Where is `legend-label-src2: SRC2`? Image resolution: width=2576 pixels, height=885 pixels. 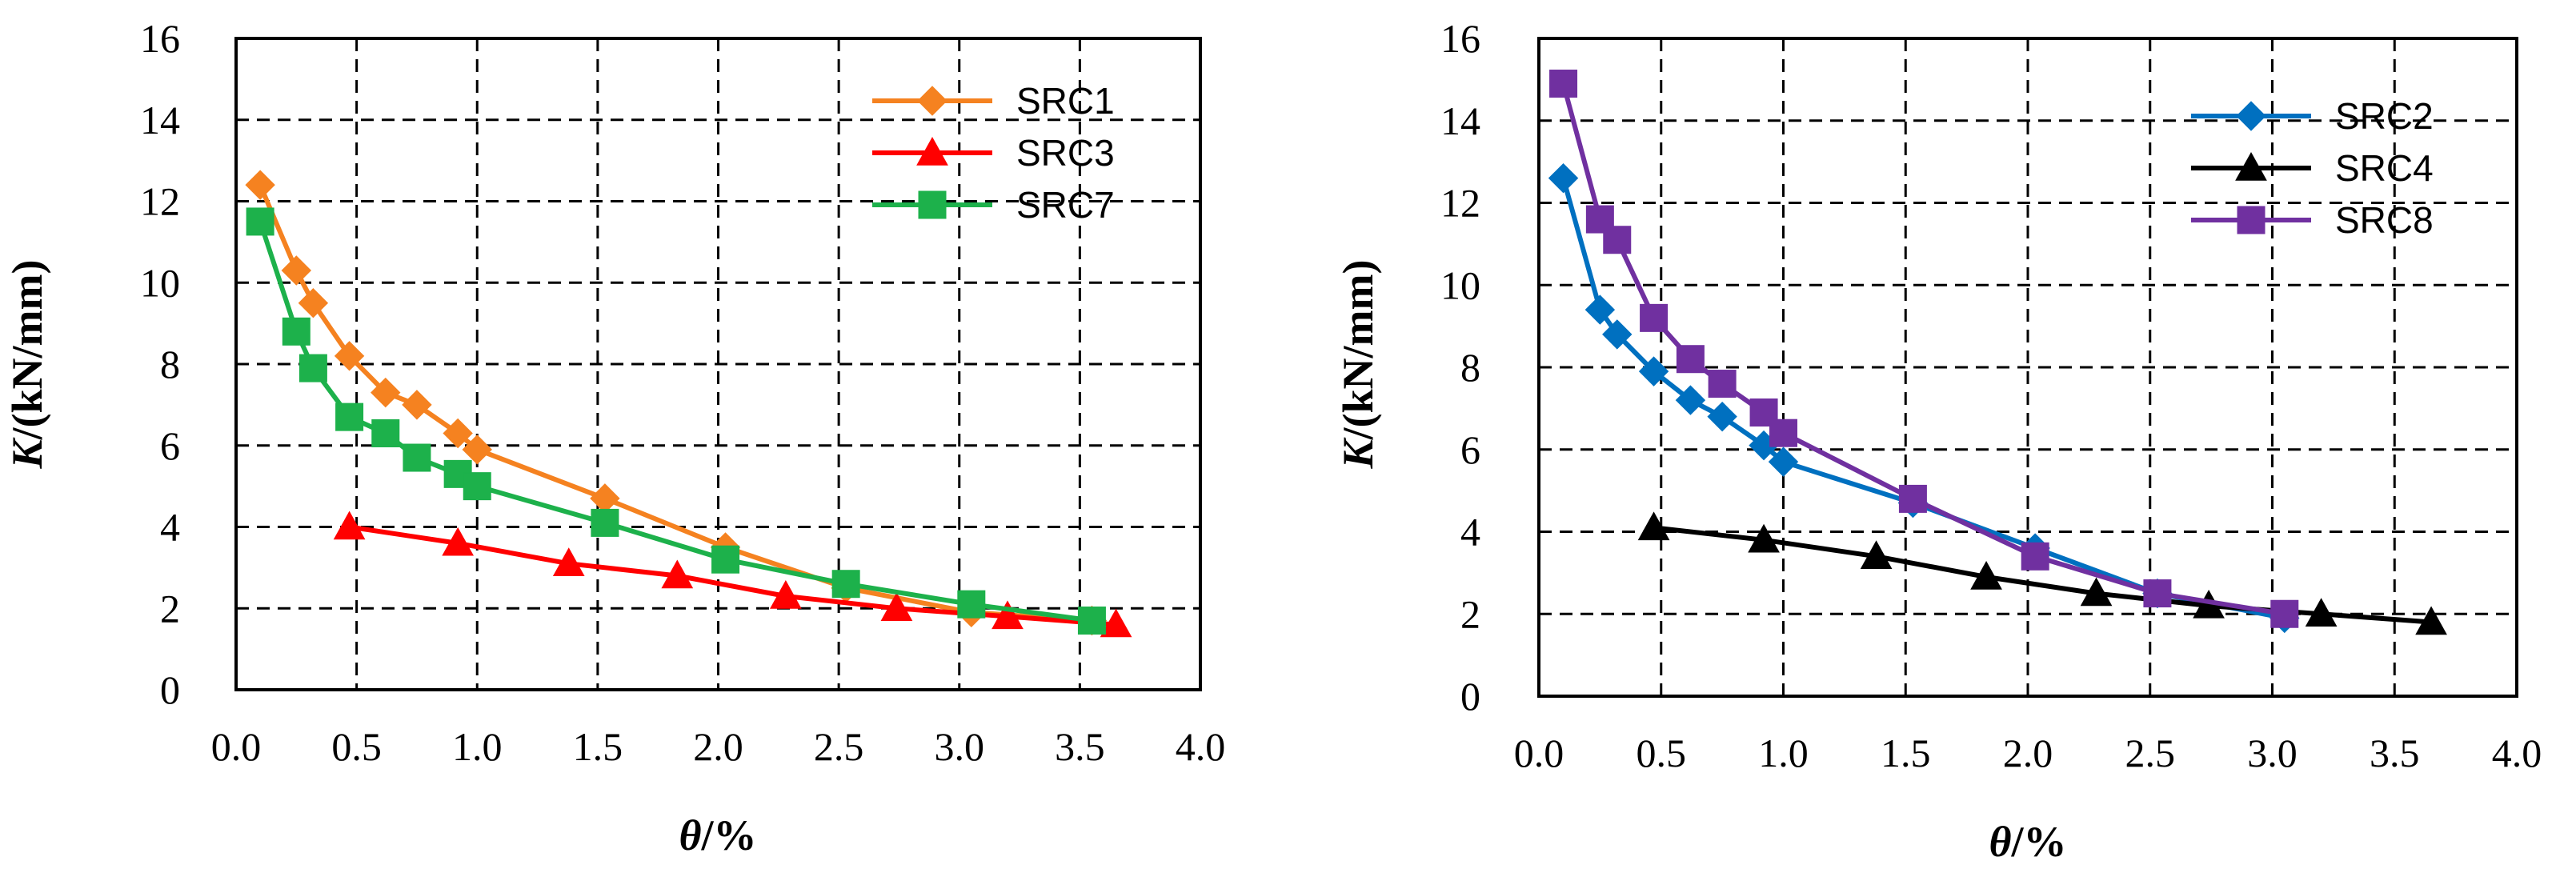
legend-label-src2: SRC2 is located at coordinates (2384, 116).